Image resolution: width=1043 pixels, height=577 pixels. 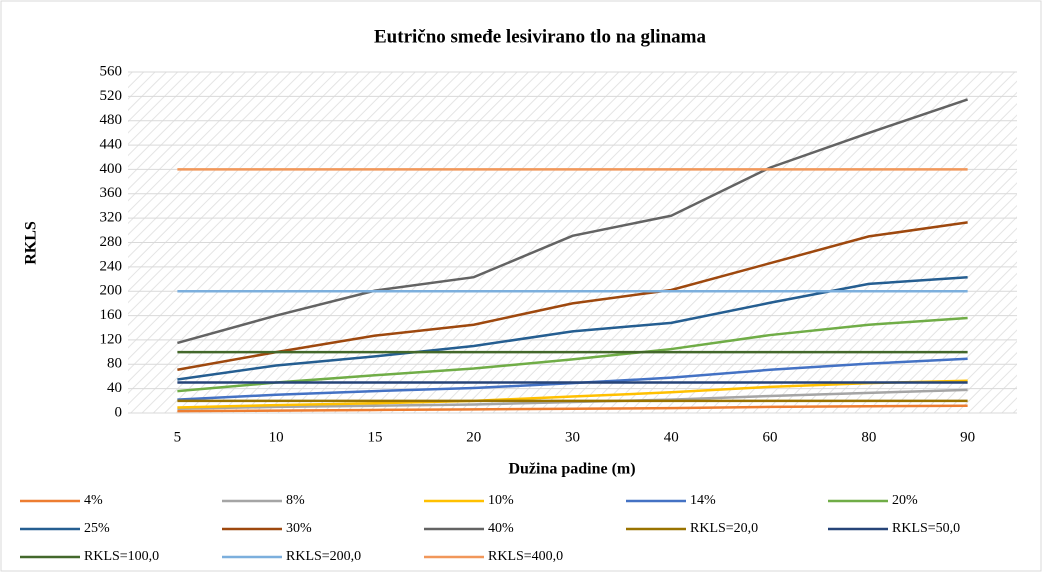 What do you see at coordinates (31, 243) in the screenshot?
I see `y-axis-label: RKLS` at bounding box center [31, 243].